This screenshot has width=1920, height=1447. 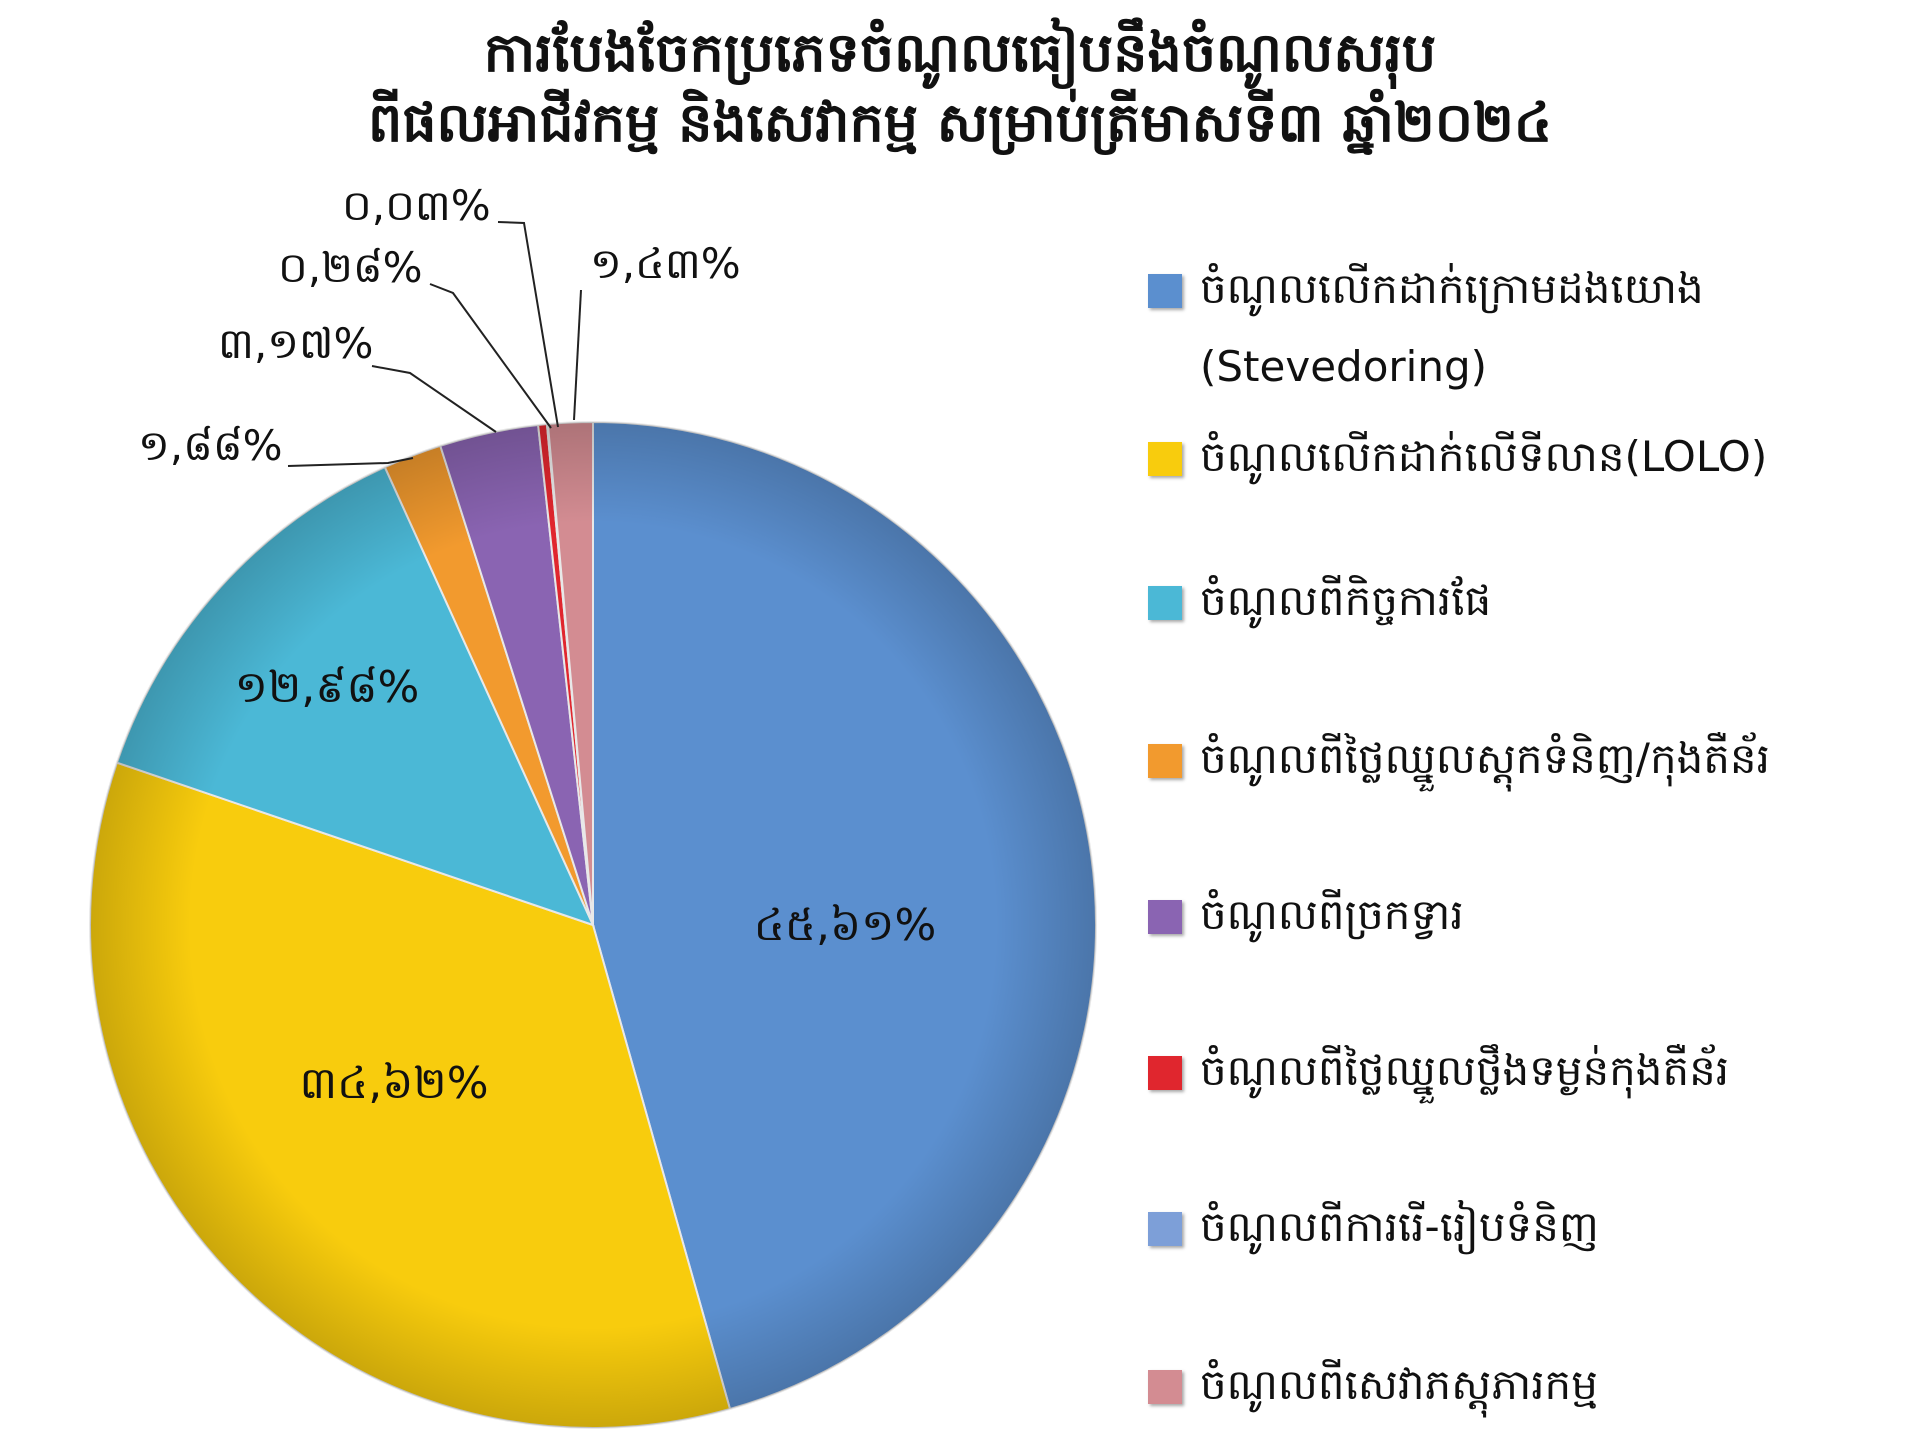 I want to click on slice-label-6: ០,០៣%, so click(x=416, y=205).